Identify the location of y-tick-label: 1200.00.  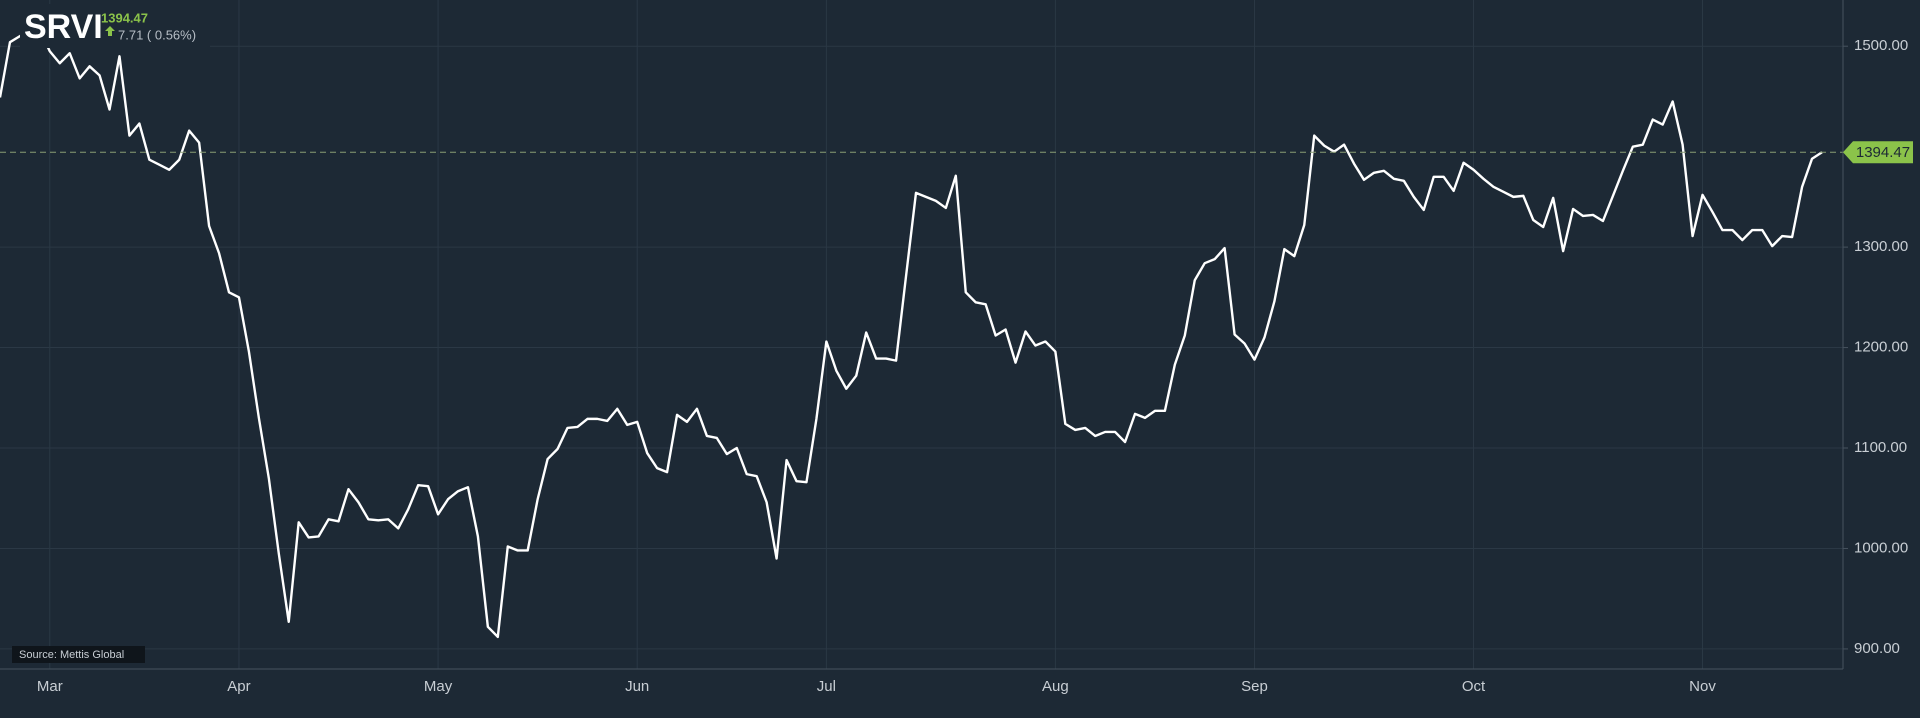
(1881, 347).